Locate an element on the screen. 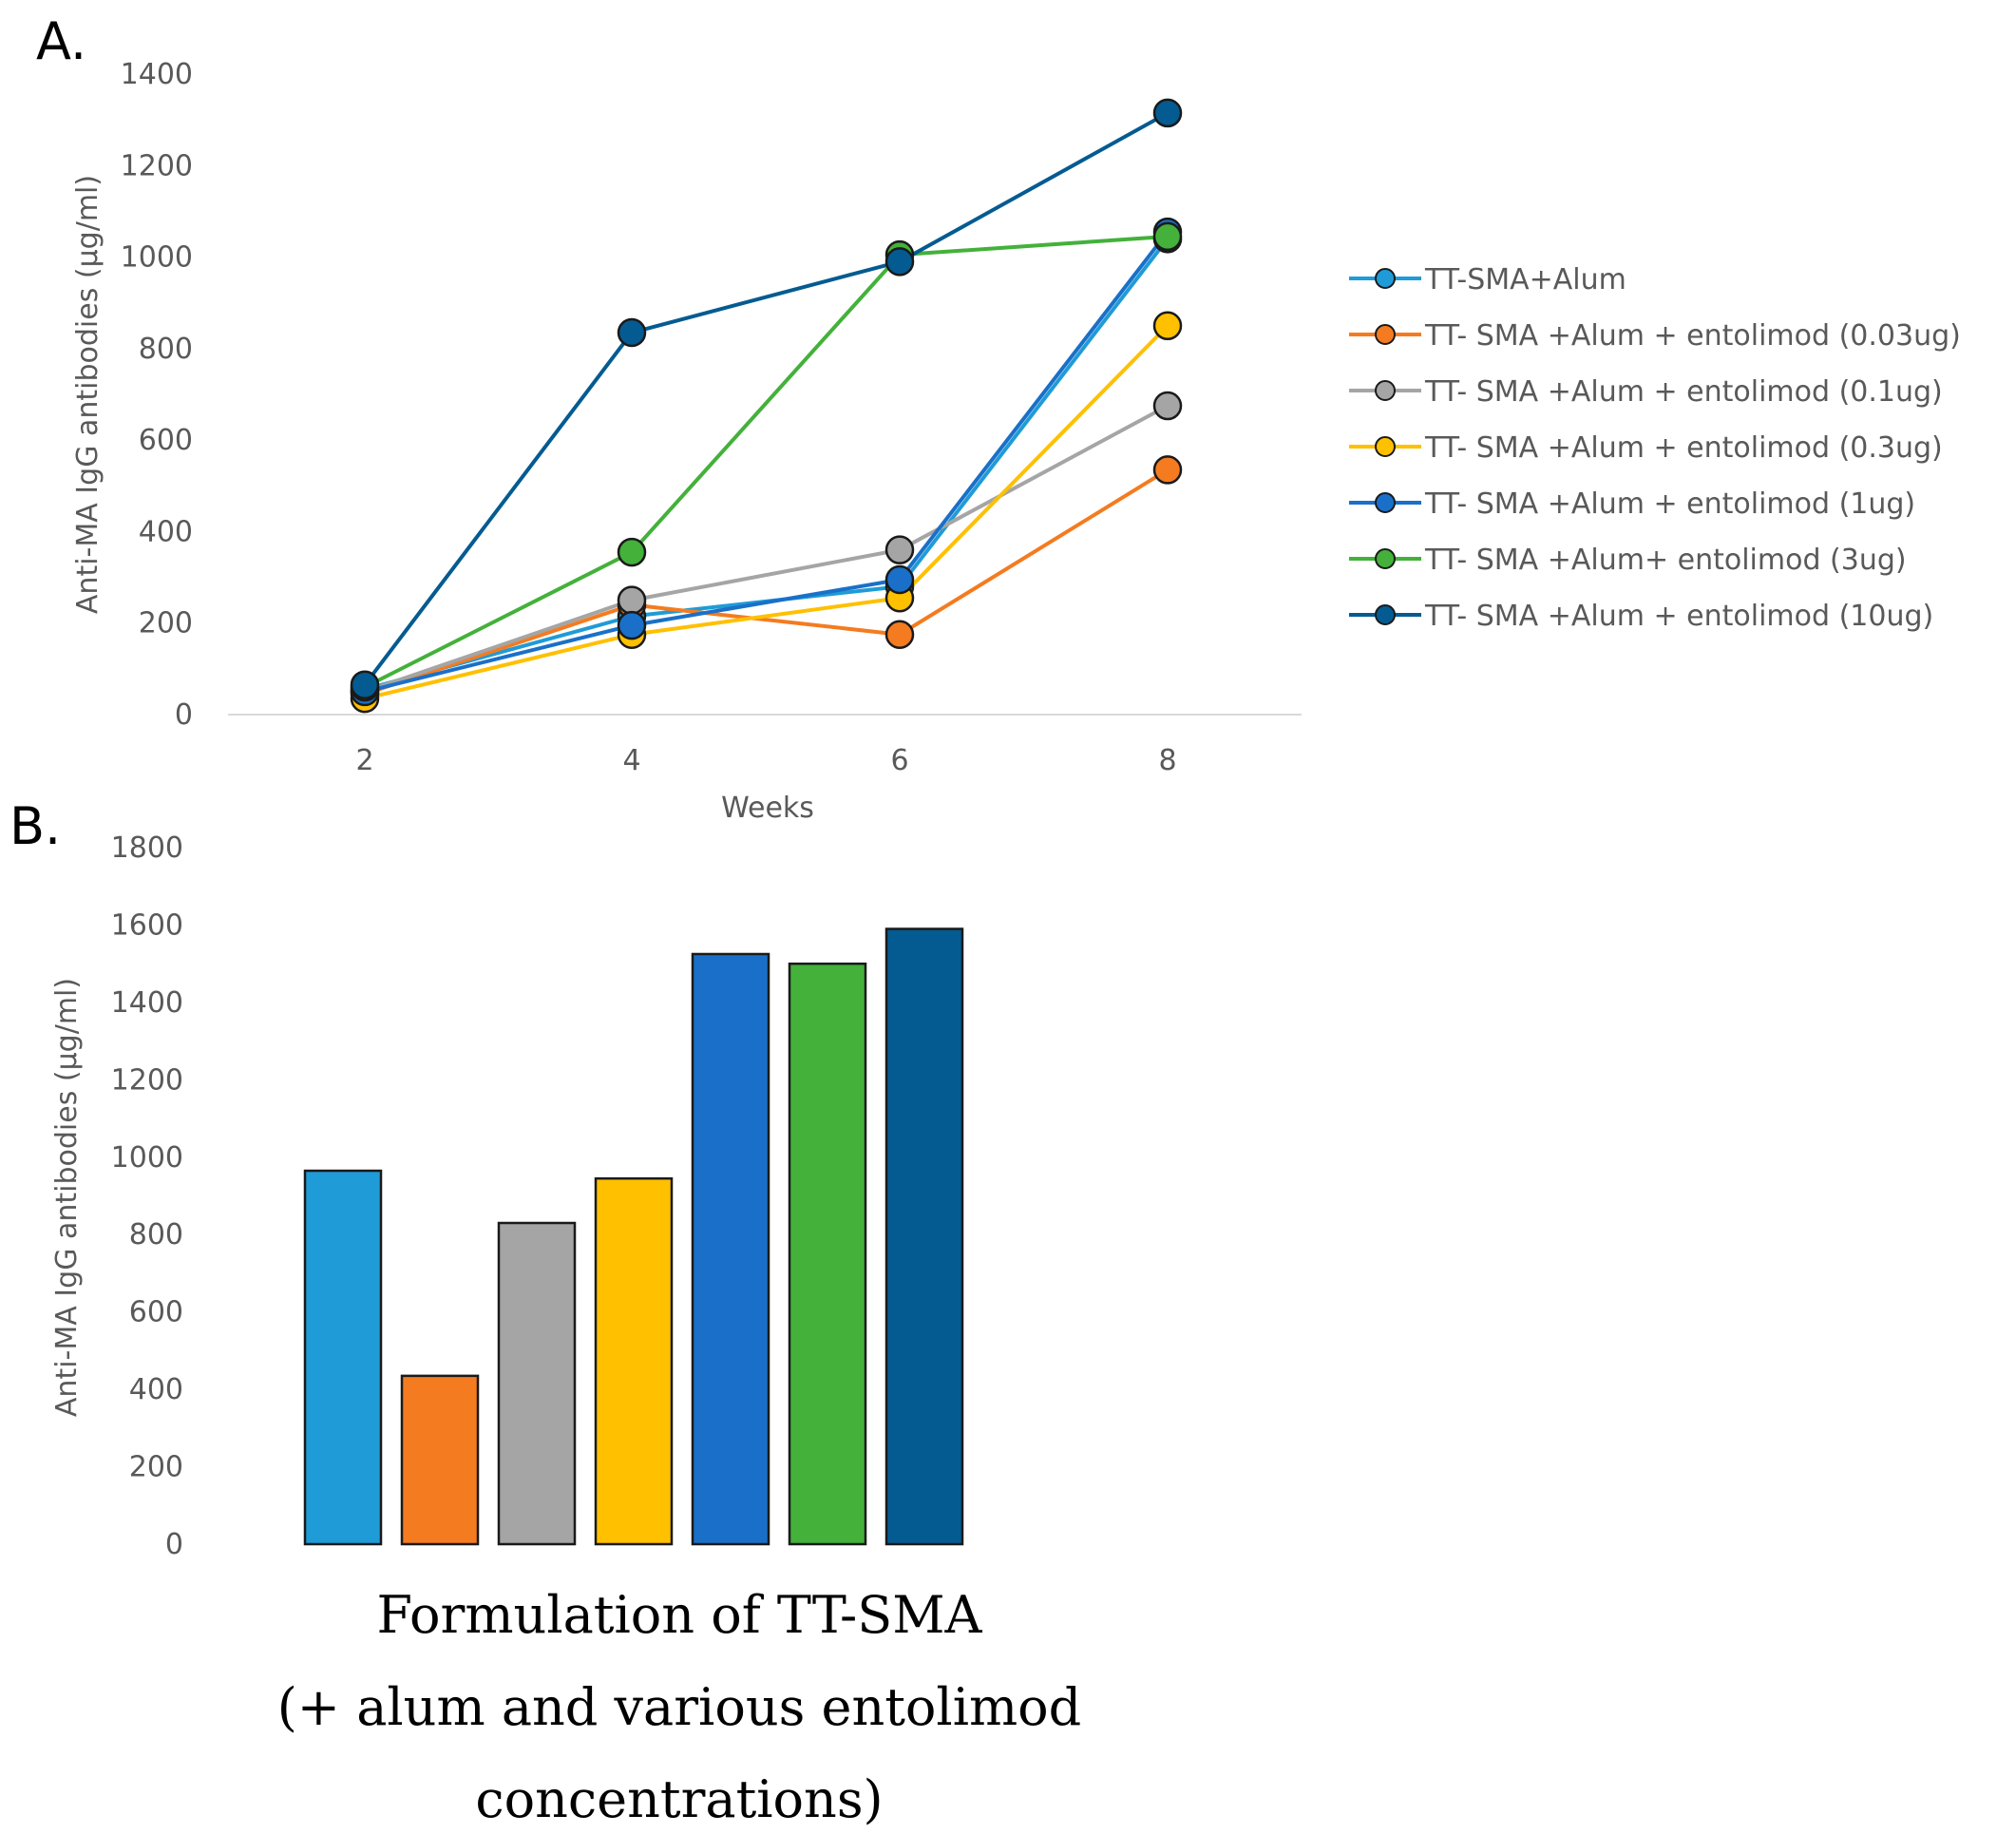 The width and height of the screenshot is (2016, 1834). panel-label-a: A. is located at coordinates (61, 41).